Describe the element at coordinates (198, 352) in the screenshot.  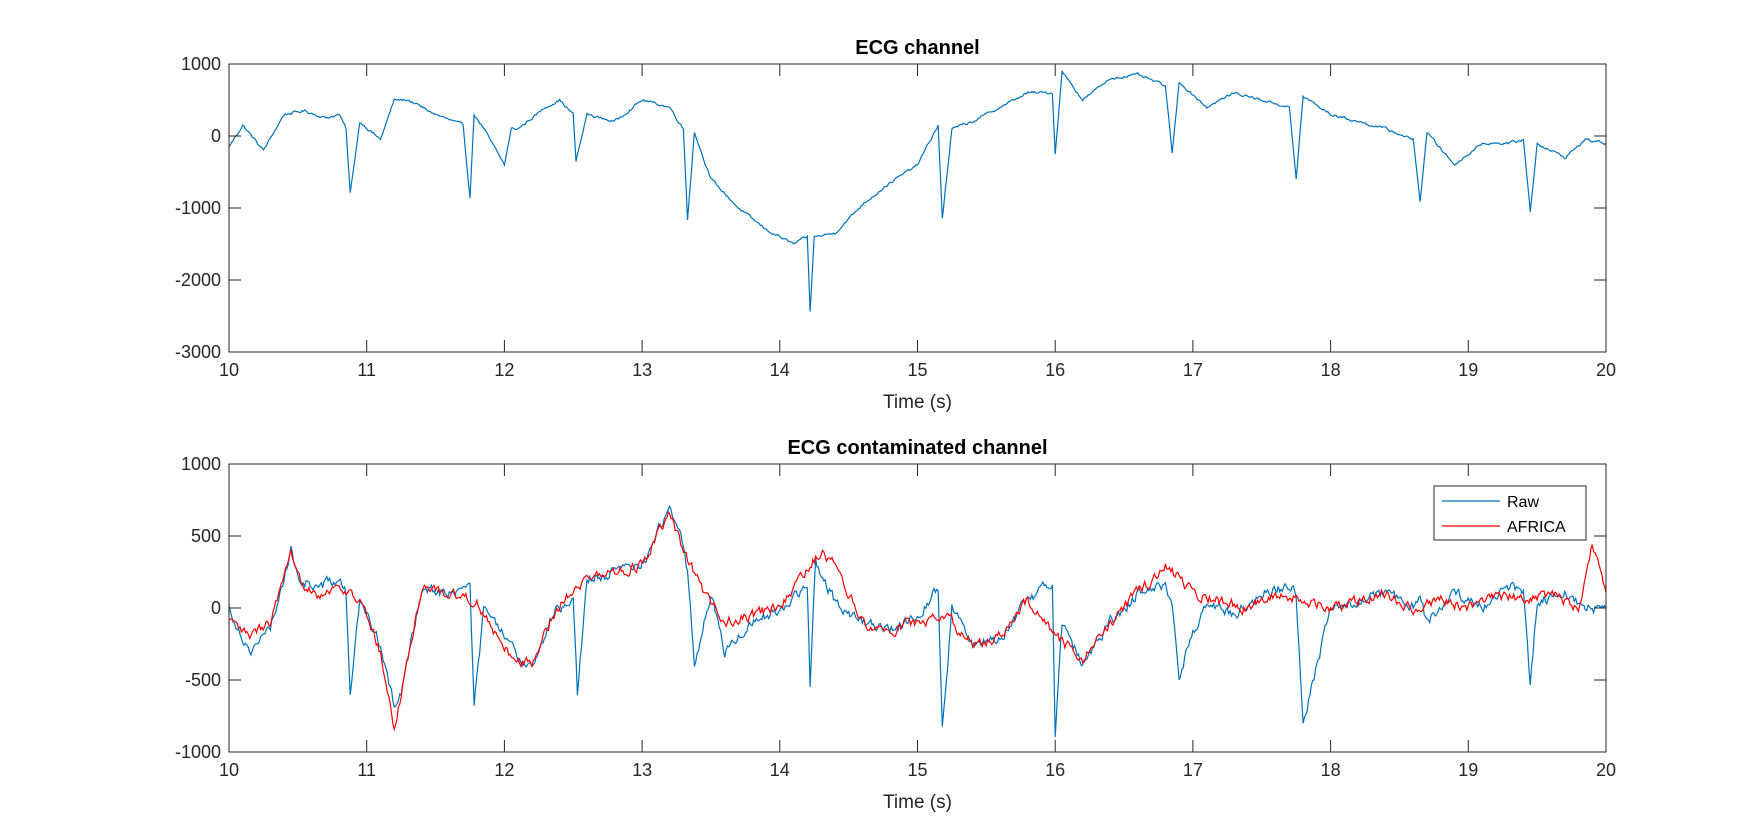
I see `y-tick-label: -3000` at that location.